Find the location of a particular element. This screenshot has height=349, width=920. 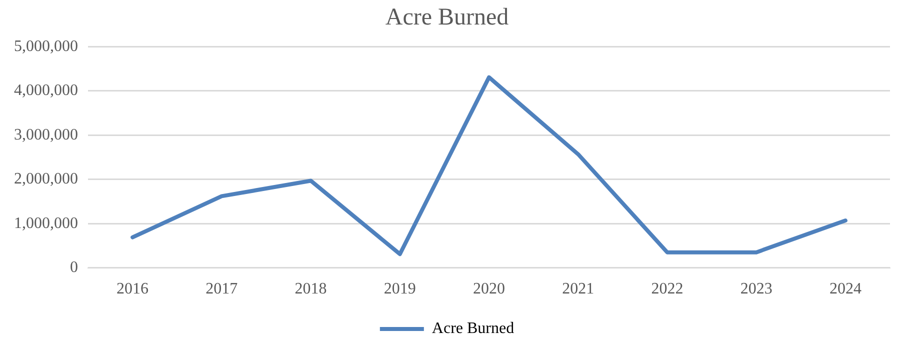

chart-title: Acre Burned is located at coordinates (447, 17).